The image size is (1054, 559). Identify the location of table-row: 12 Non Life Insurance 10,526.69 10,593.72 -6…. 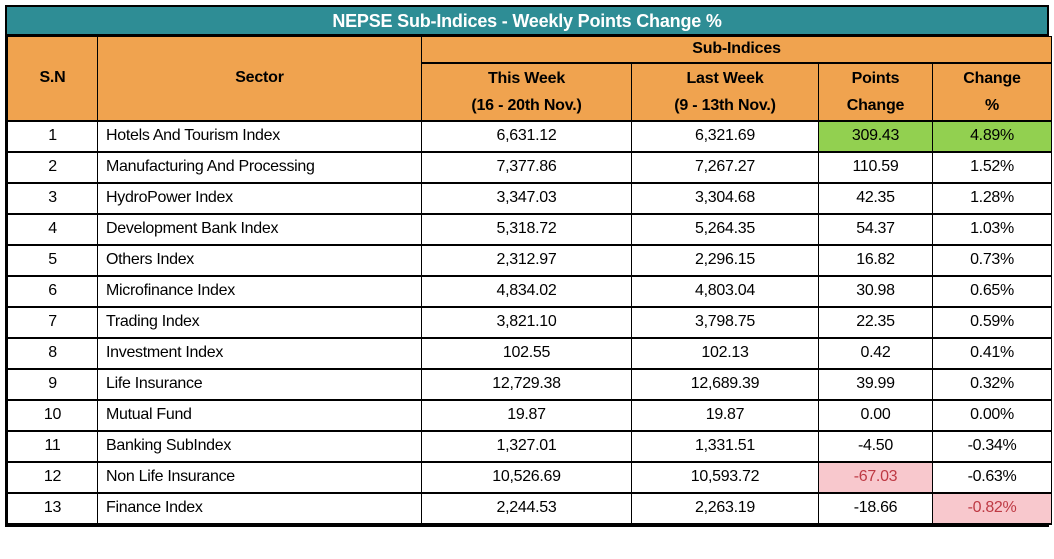
(530, 477).